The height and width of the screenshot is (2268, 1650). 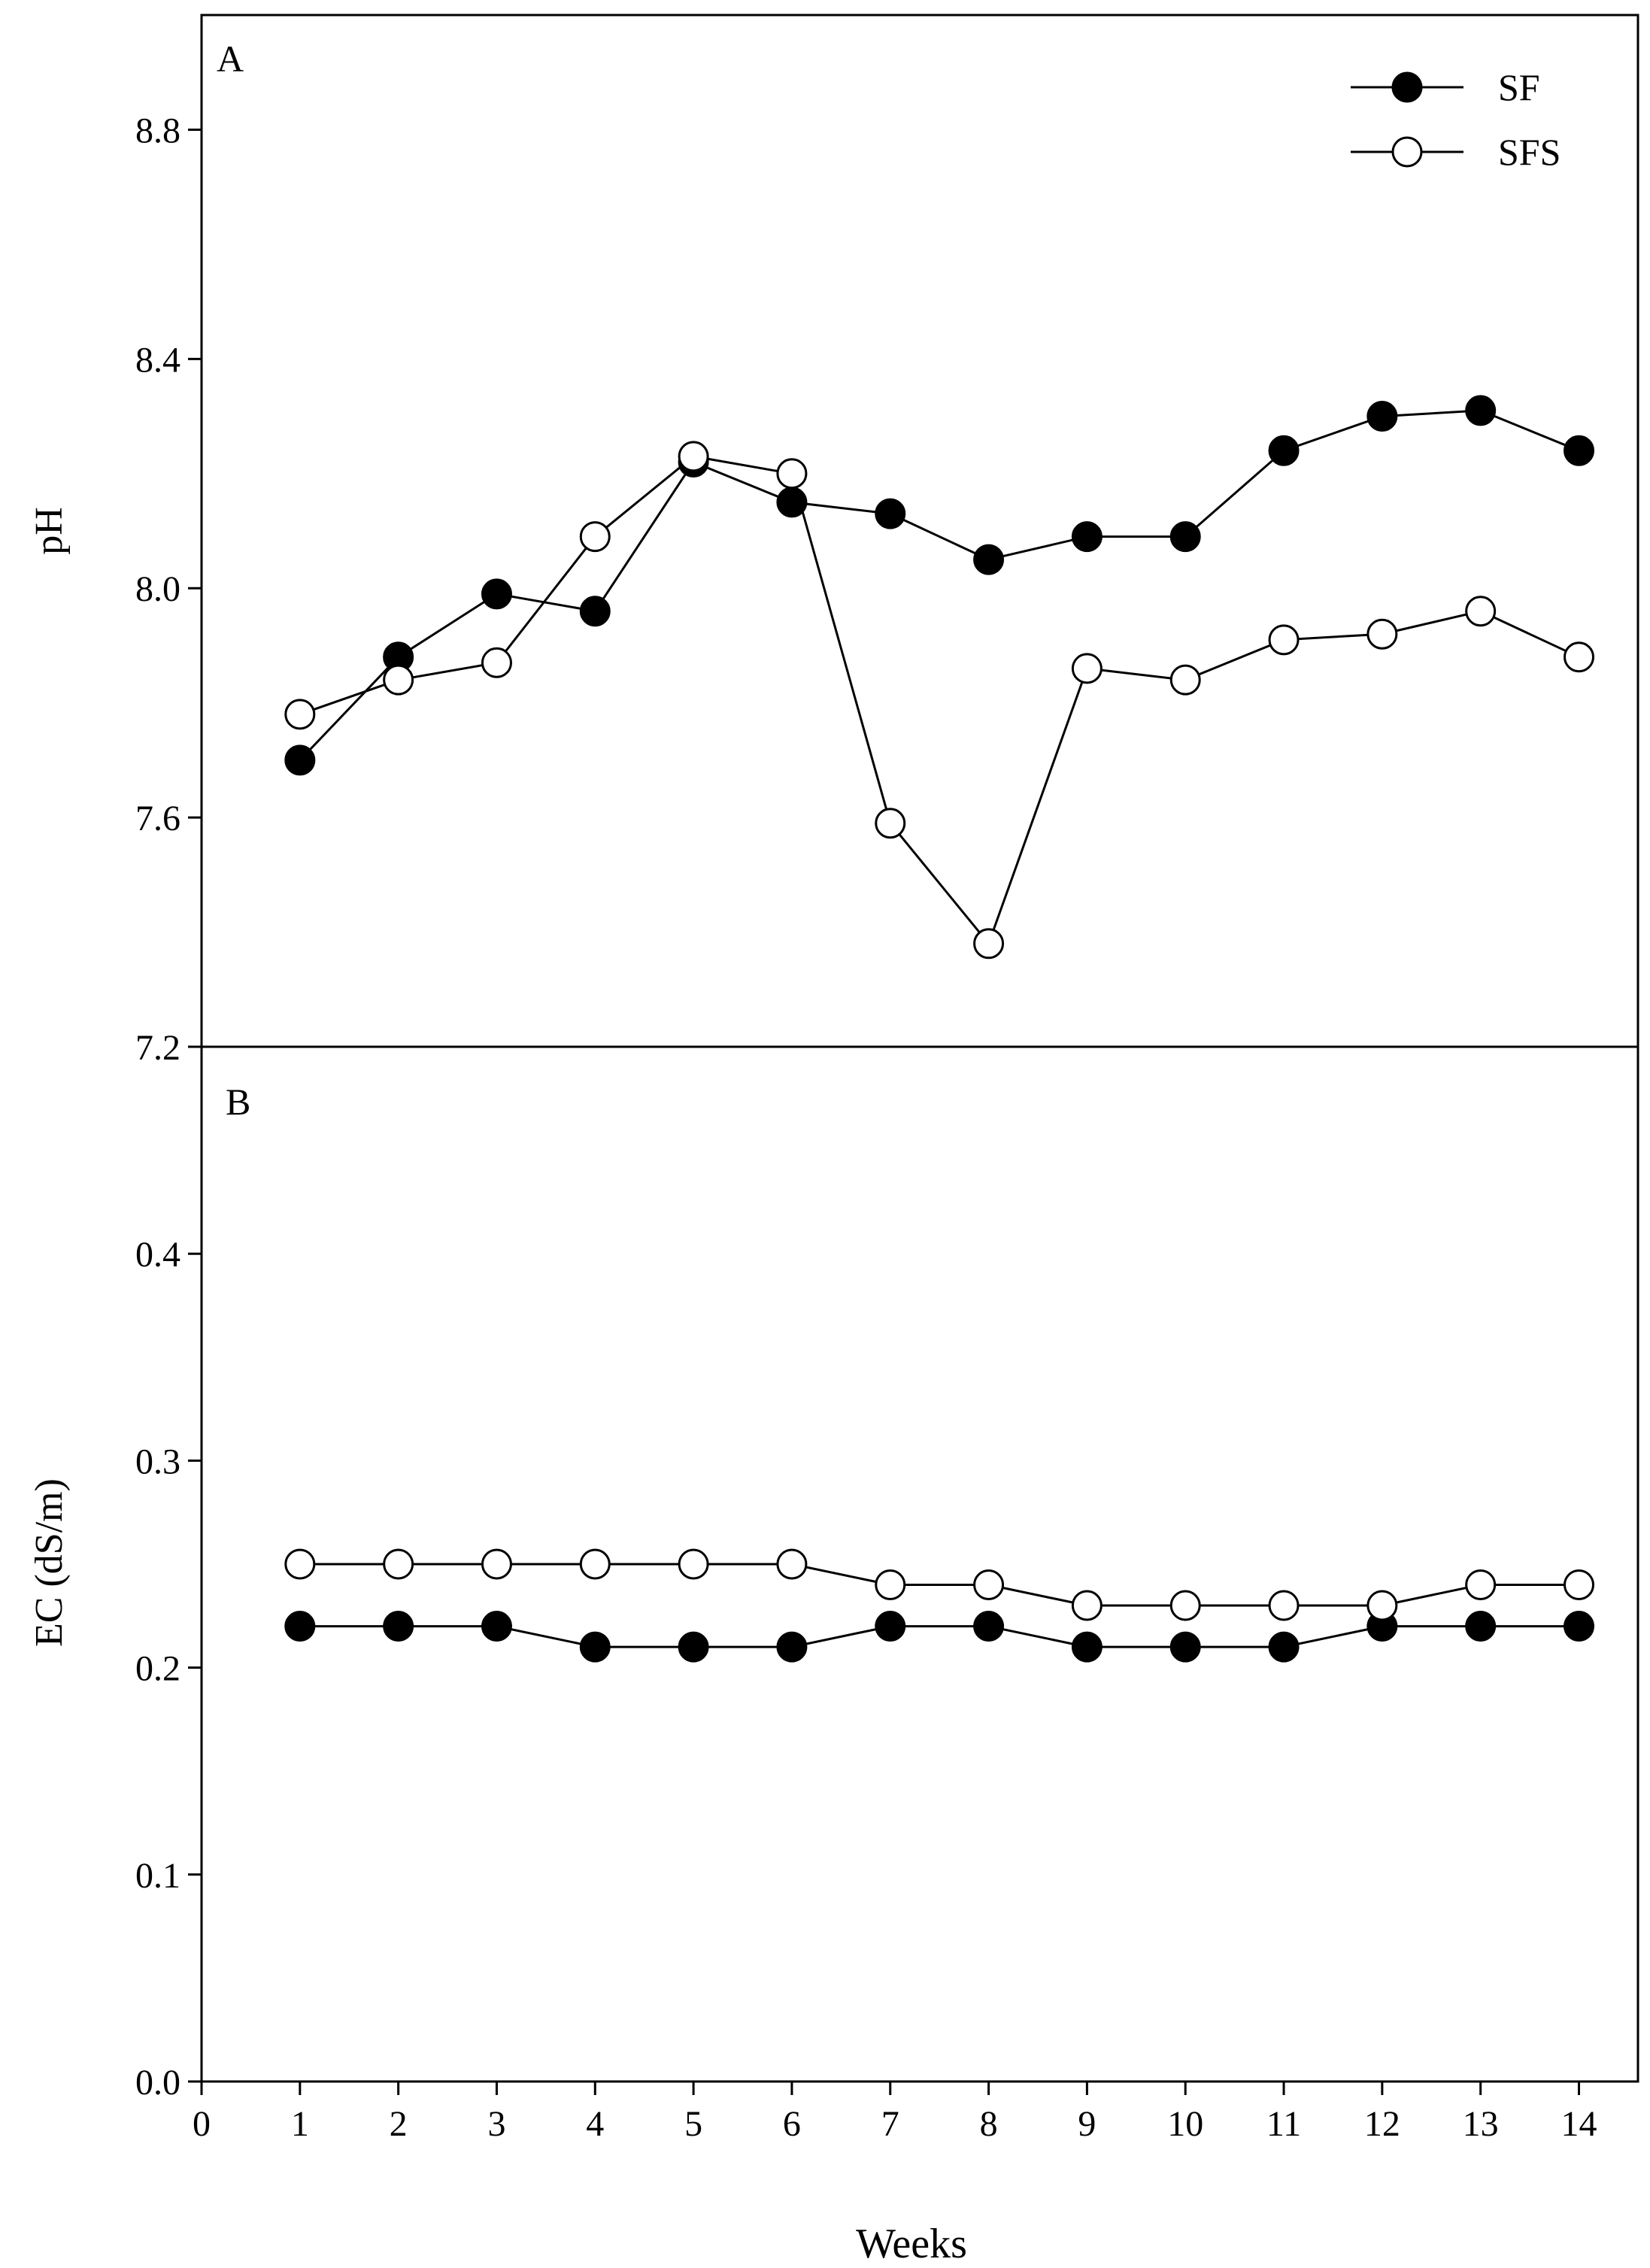 I want to click on ph-y-tick-label: 8.8, so click(x=157, y=130).